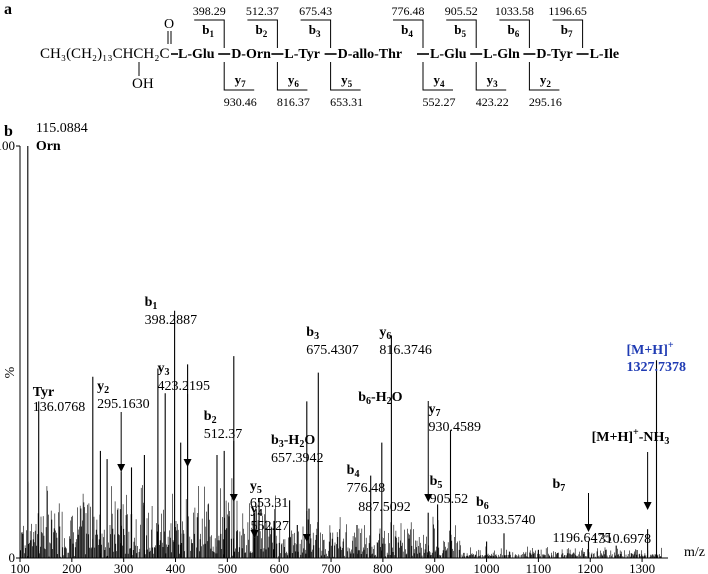 Image resolution: width=708 pixels, height=574 pixels. I want to click on x-tick-label-700: 700, so click(331, 567).